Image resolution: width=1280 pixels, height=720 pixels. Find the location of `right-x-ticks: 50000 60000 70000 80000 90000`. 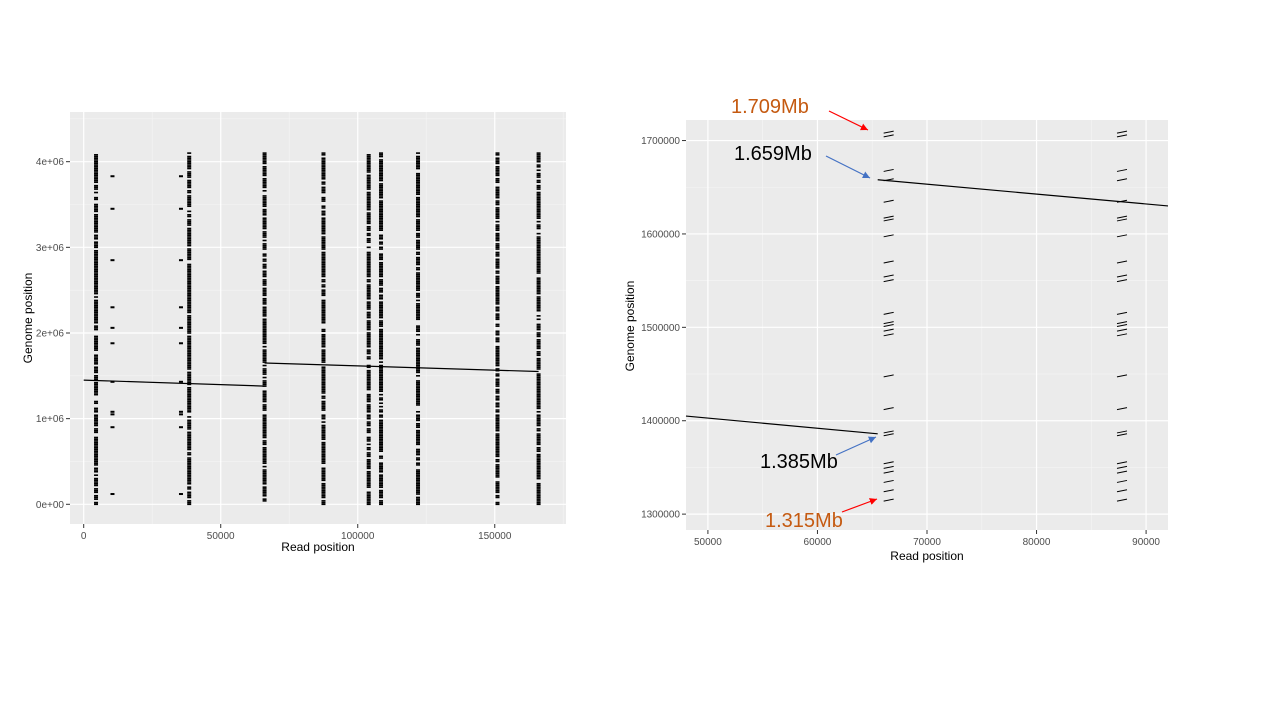

right-x-ticks: 50000 60000 70000 80000 90000 is located at coordinates (927, 539).